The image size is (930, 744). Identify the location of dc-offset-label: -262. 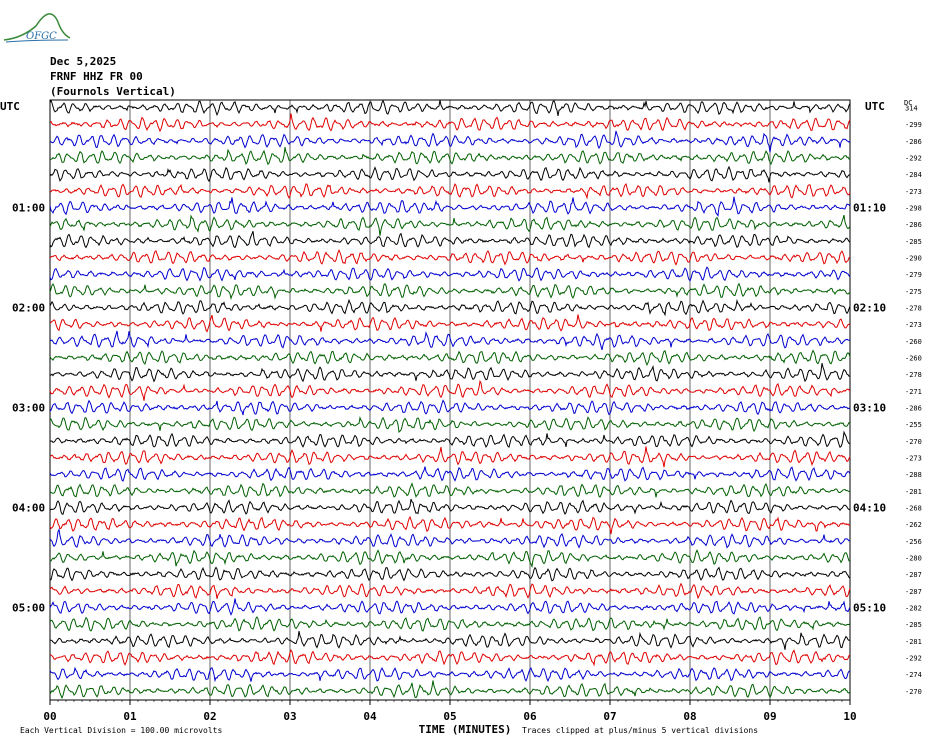
(913, 525).